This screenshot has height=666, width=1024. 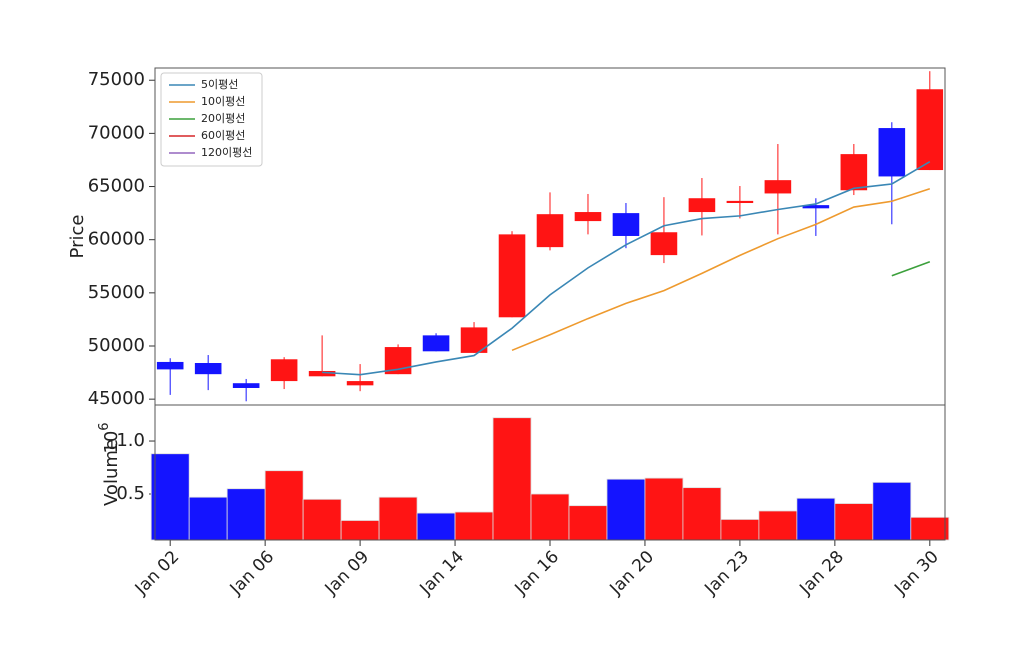 I want to click on legend: 5이평선 10이평선 20이평선 60이평선 120이평선, so click(x=211, y=119).